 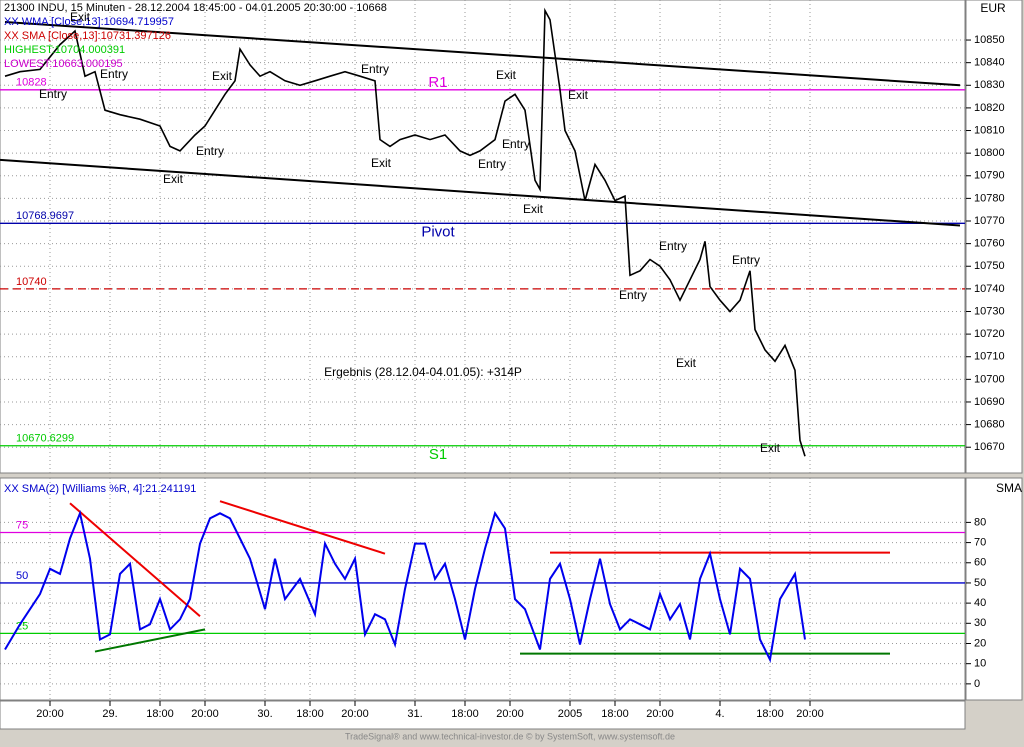 I want to click on y-tick-label: 10810, so click(x=989, y=130).